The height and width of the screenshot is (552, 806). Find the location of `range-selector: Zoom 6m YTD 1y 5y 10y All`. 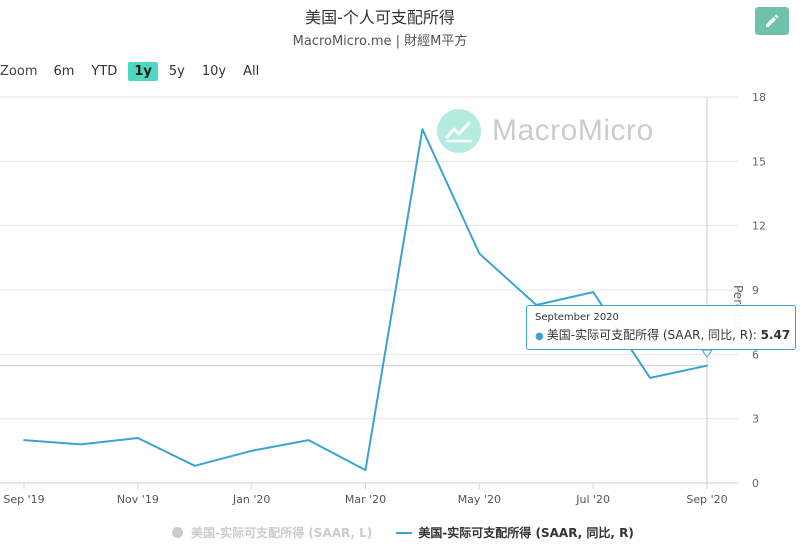

range-selector: Zoom 6m YTD 1y 5y 10y All is located at coordinates (135, 71).